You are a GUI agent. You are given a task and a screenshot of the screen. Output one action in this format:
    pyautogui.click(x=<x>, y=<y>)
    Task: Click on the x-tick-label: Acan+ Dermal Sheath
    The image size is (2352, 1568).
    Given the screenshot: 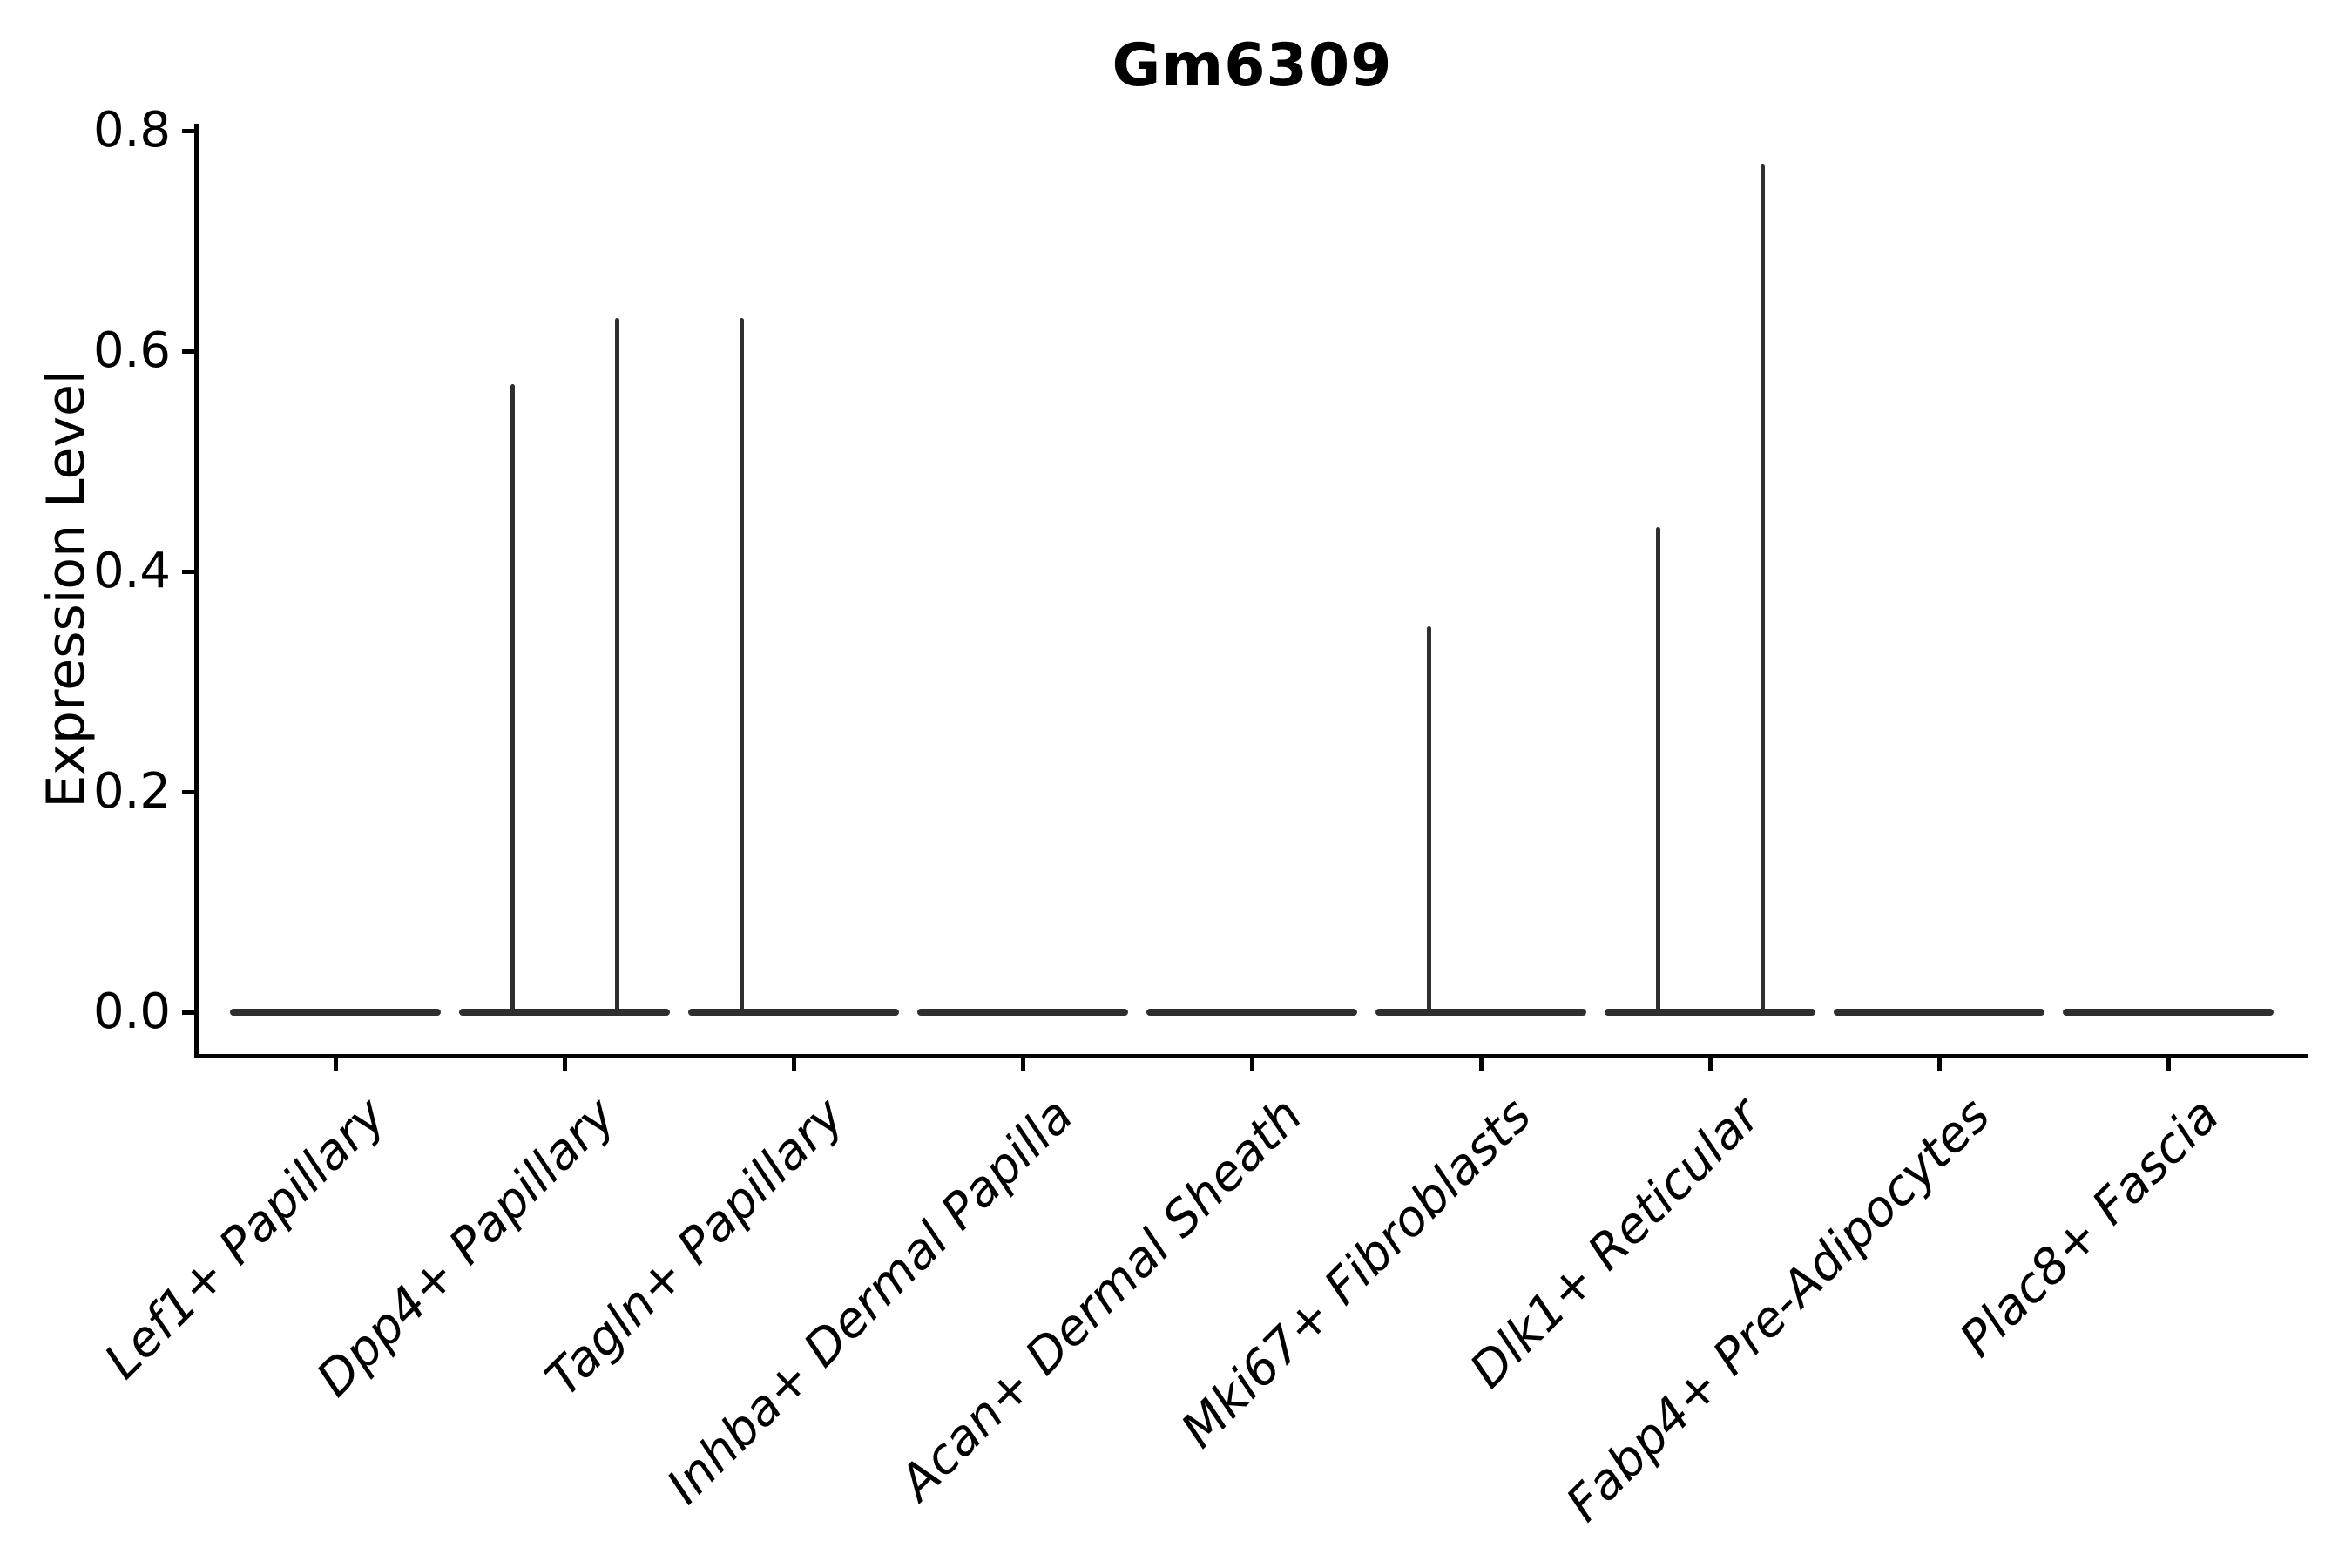 What is the action you would take?
    pyautogui.click(x=1101, y=1299)
    